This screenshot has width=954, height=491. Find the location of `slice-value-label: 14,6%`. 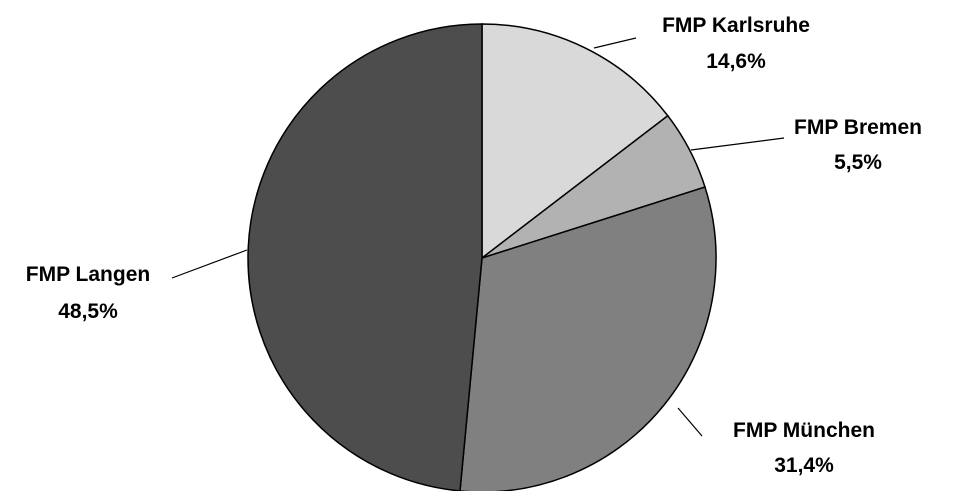

slice-value-label: 14,6% is located at coordinates (736, 61).